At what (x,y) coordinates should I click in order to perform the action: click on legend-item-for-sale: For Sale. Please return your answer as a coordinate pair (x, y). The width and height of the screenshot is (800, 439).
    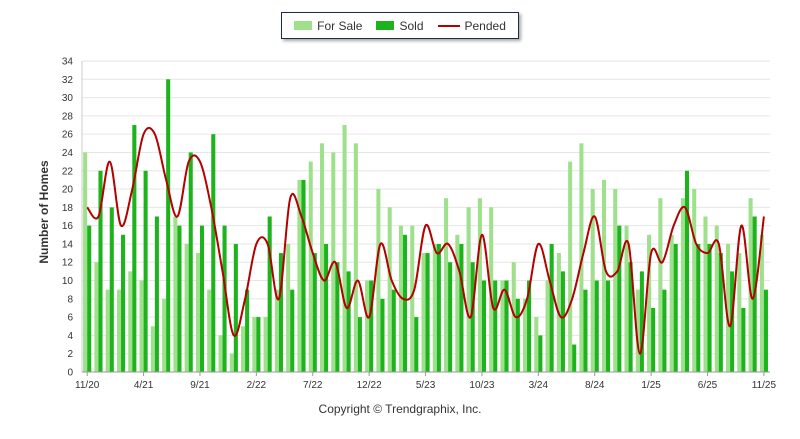
    Looking at the image, I should click on (328, 26).